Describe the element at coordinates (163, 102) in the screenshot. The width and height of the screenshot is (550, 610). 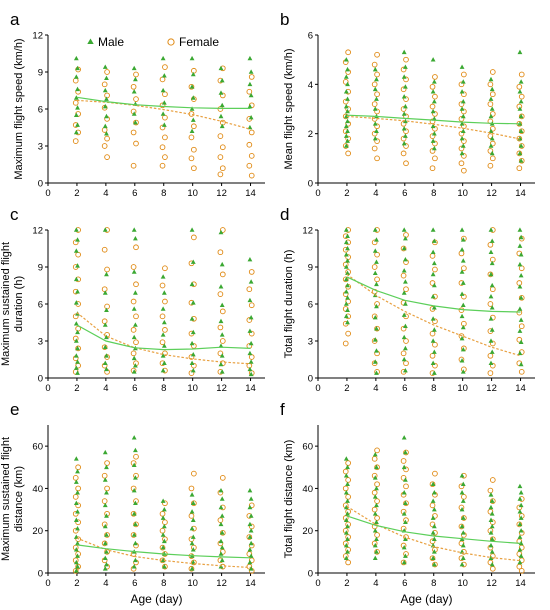
I see `male-fit-line` at that location.